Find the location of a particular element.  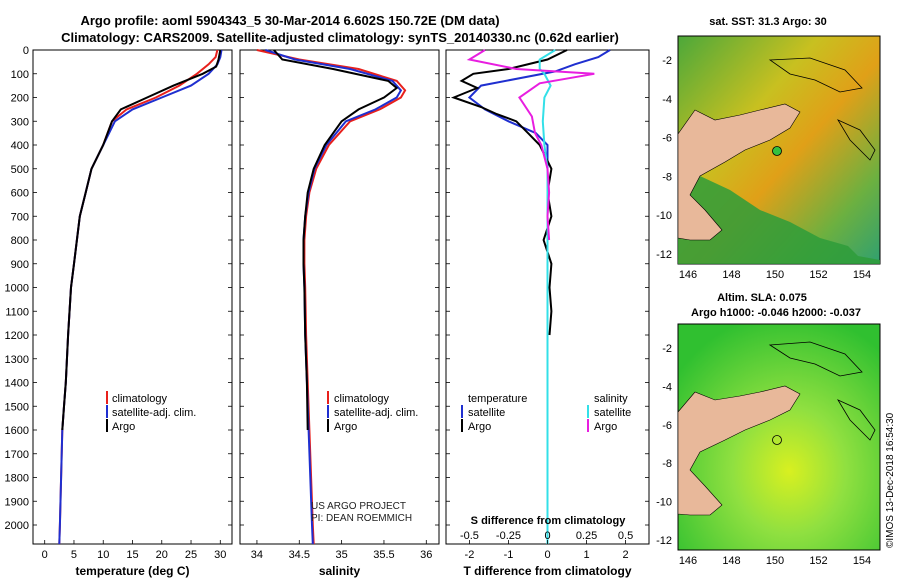

series-line-s-satellite is located at coordinates (547, 296).